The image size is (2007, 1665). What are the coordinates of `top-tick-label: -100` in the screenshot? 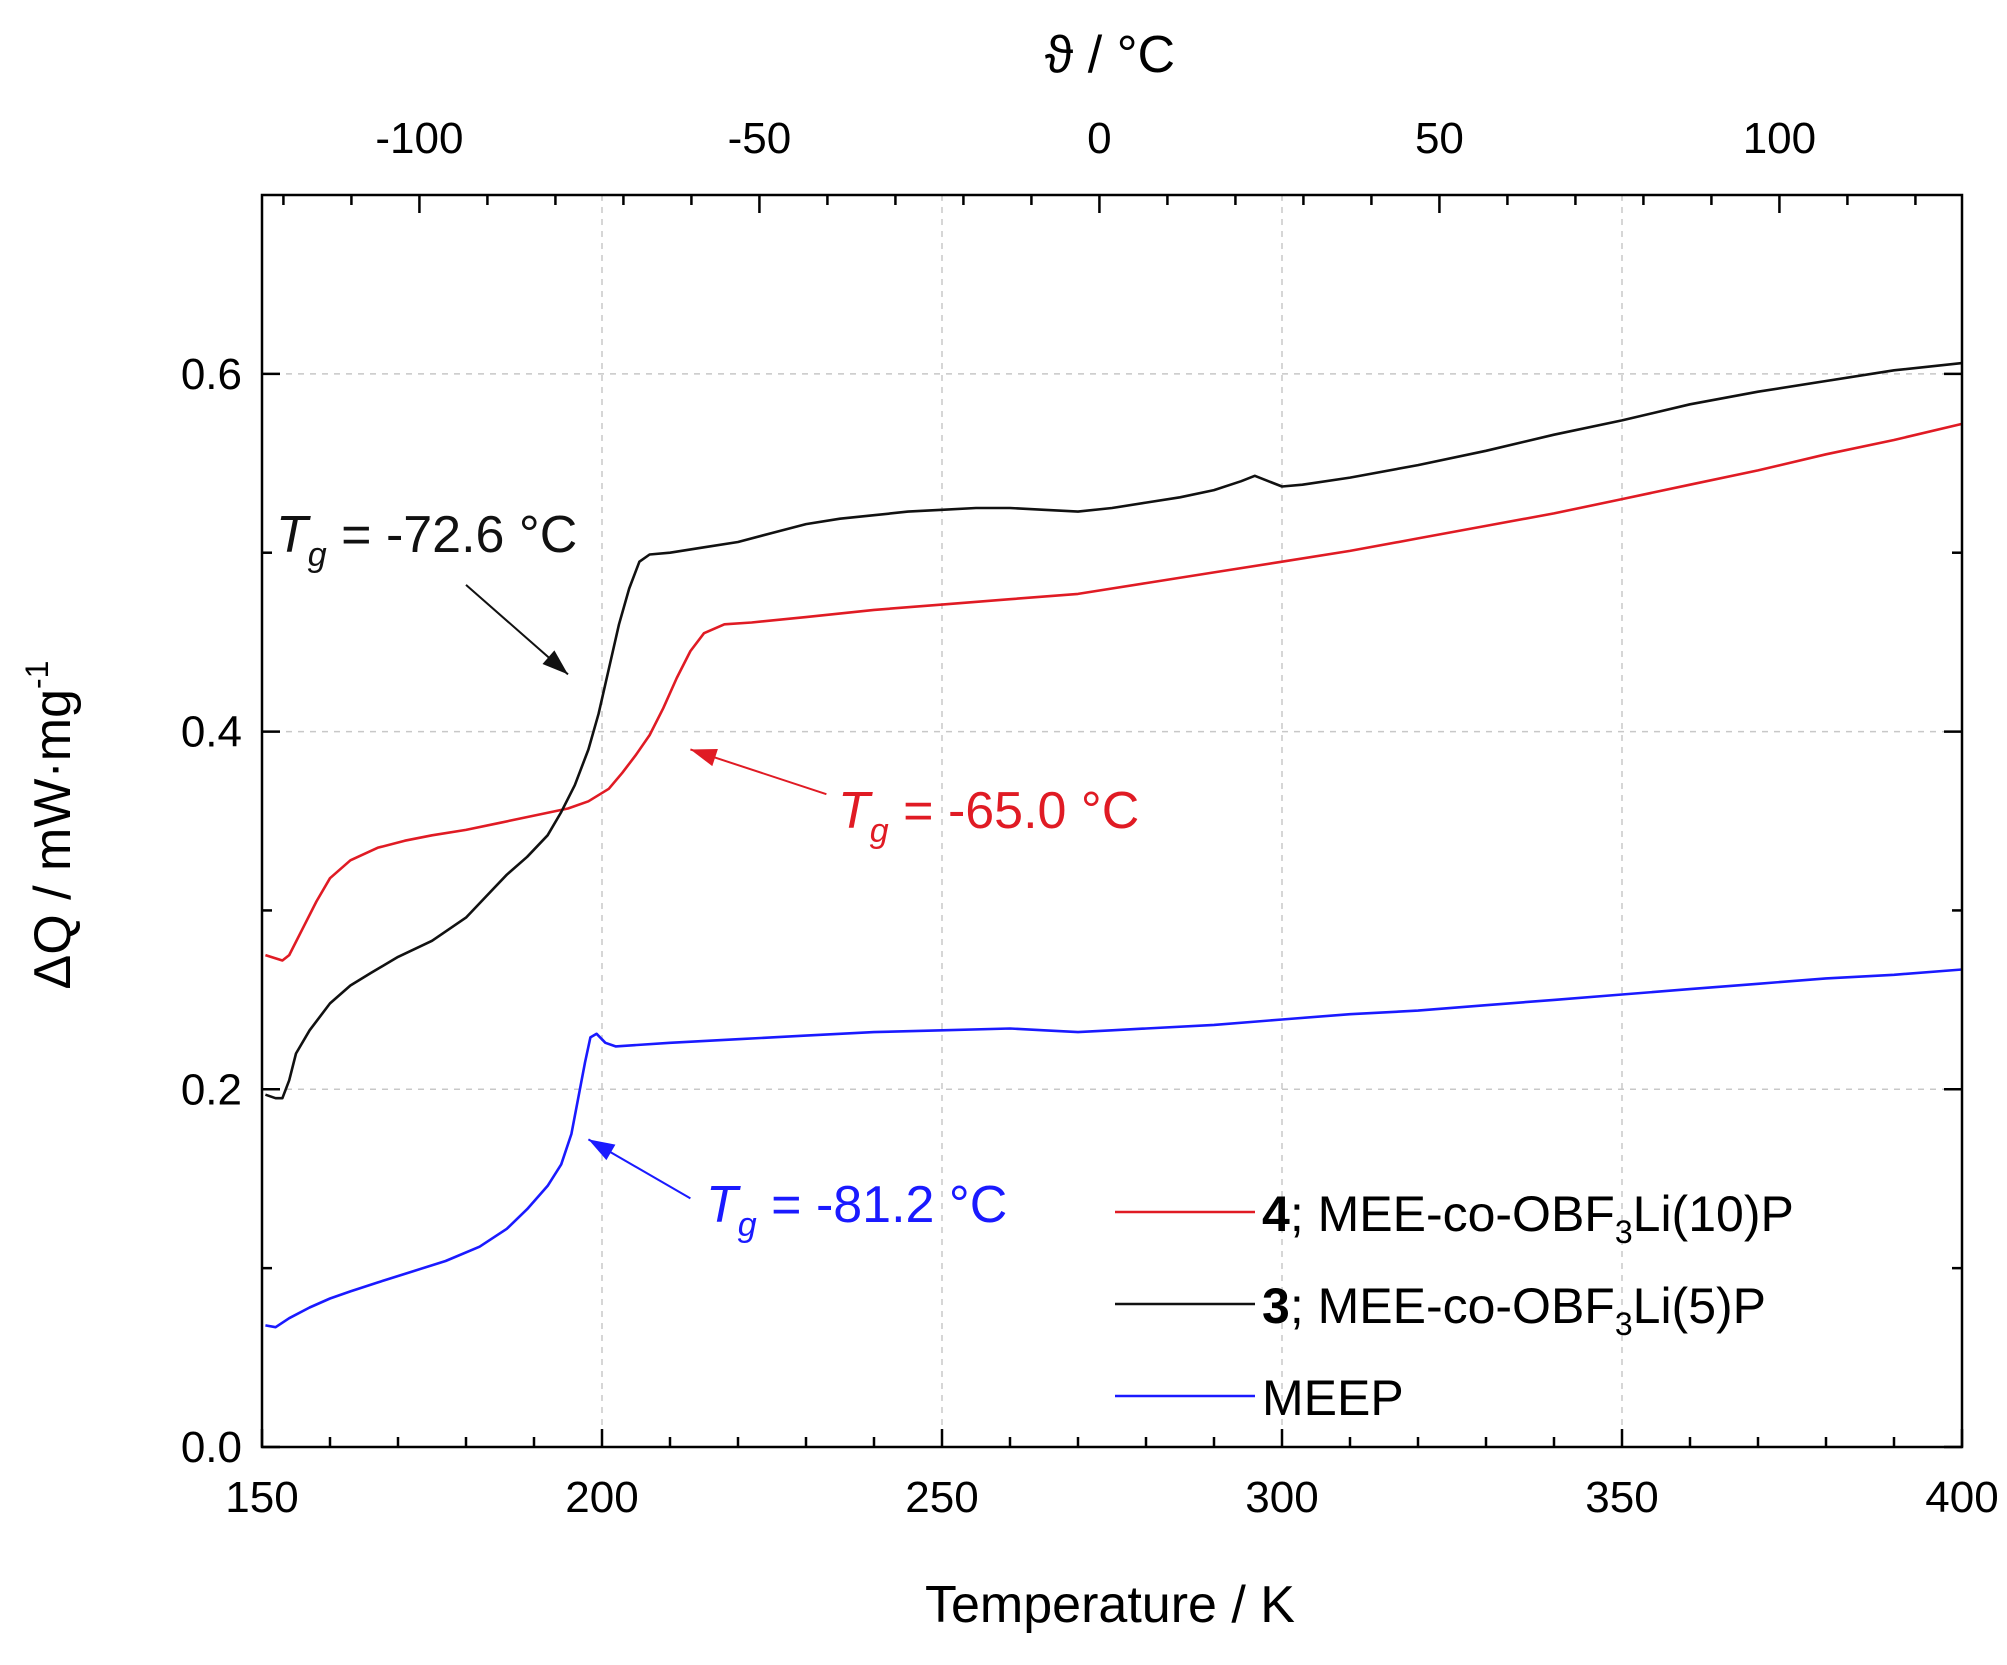 It's located at (419, 138).